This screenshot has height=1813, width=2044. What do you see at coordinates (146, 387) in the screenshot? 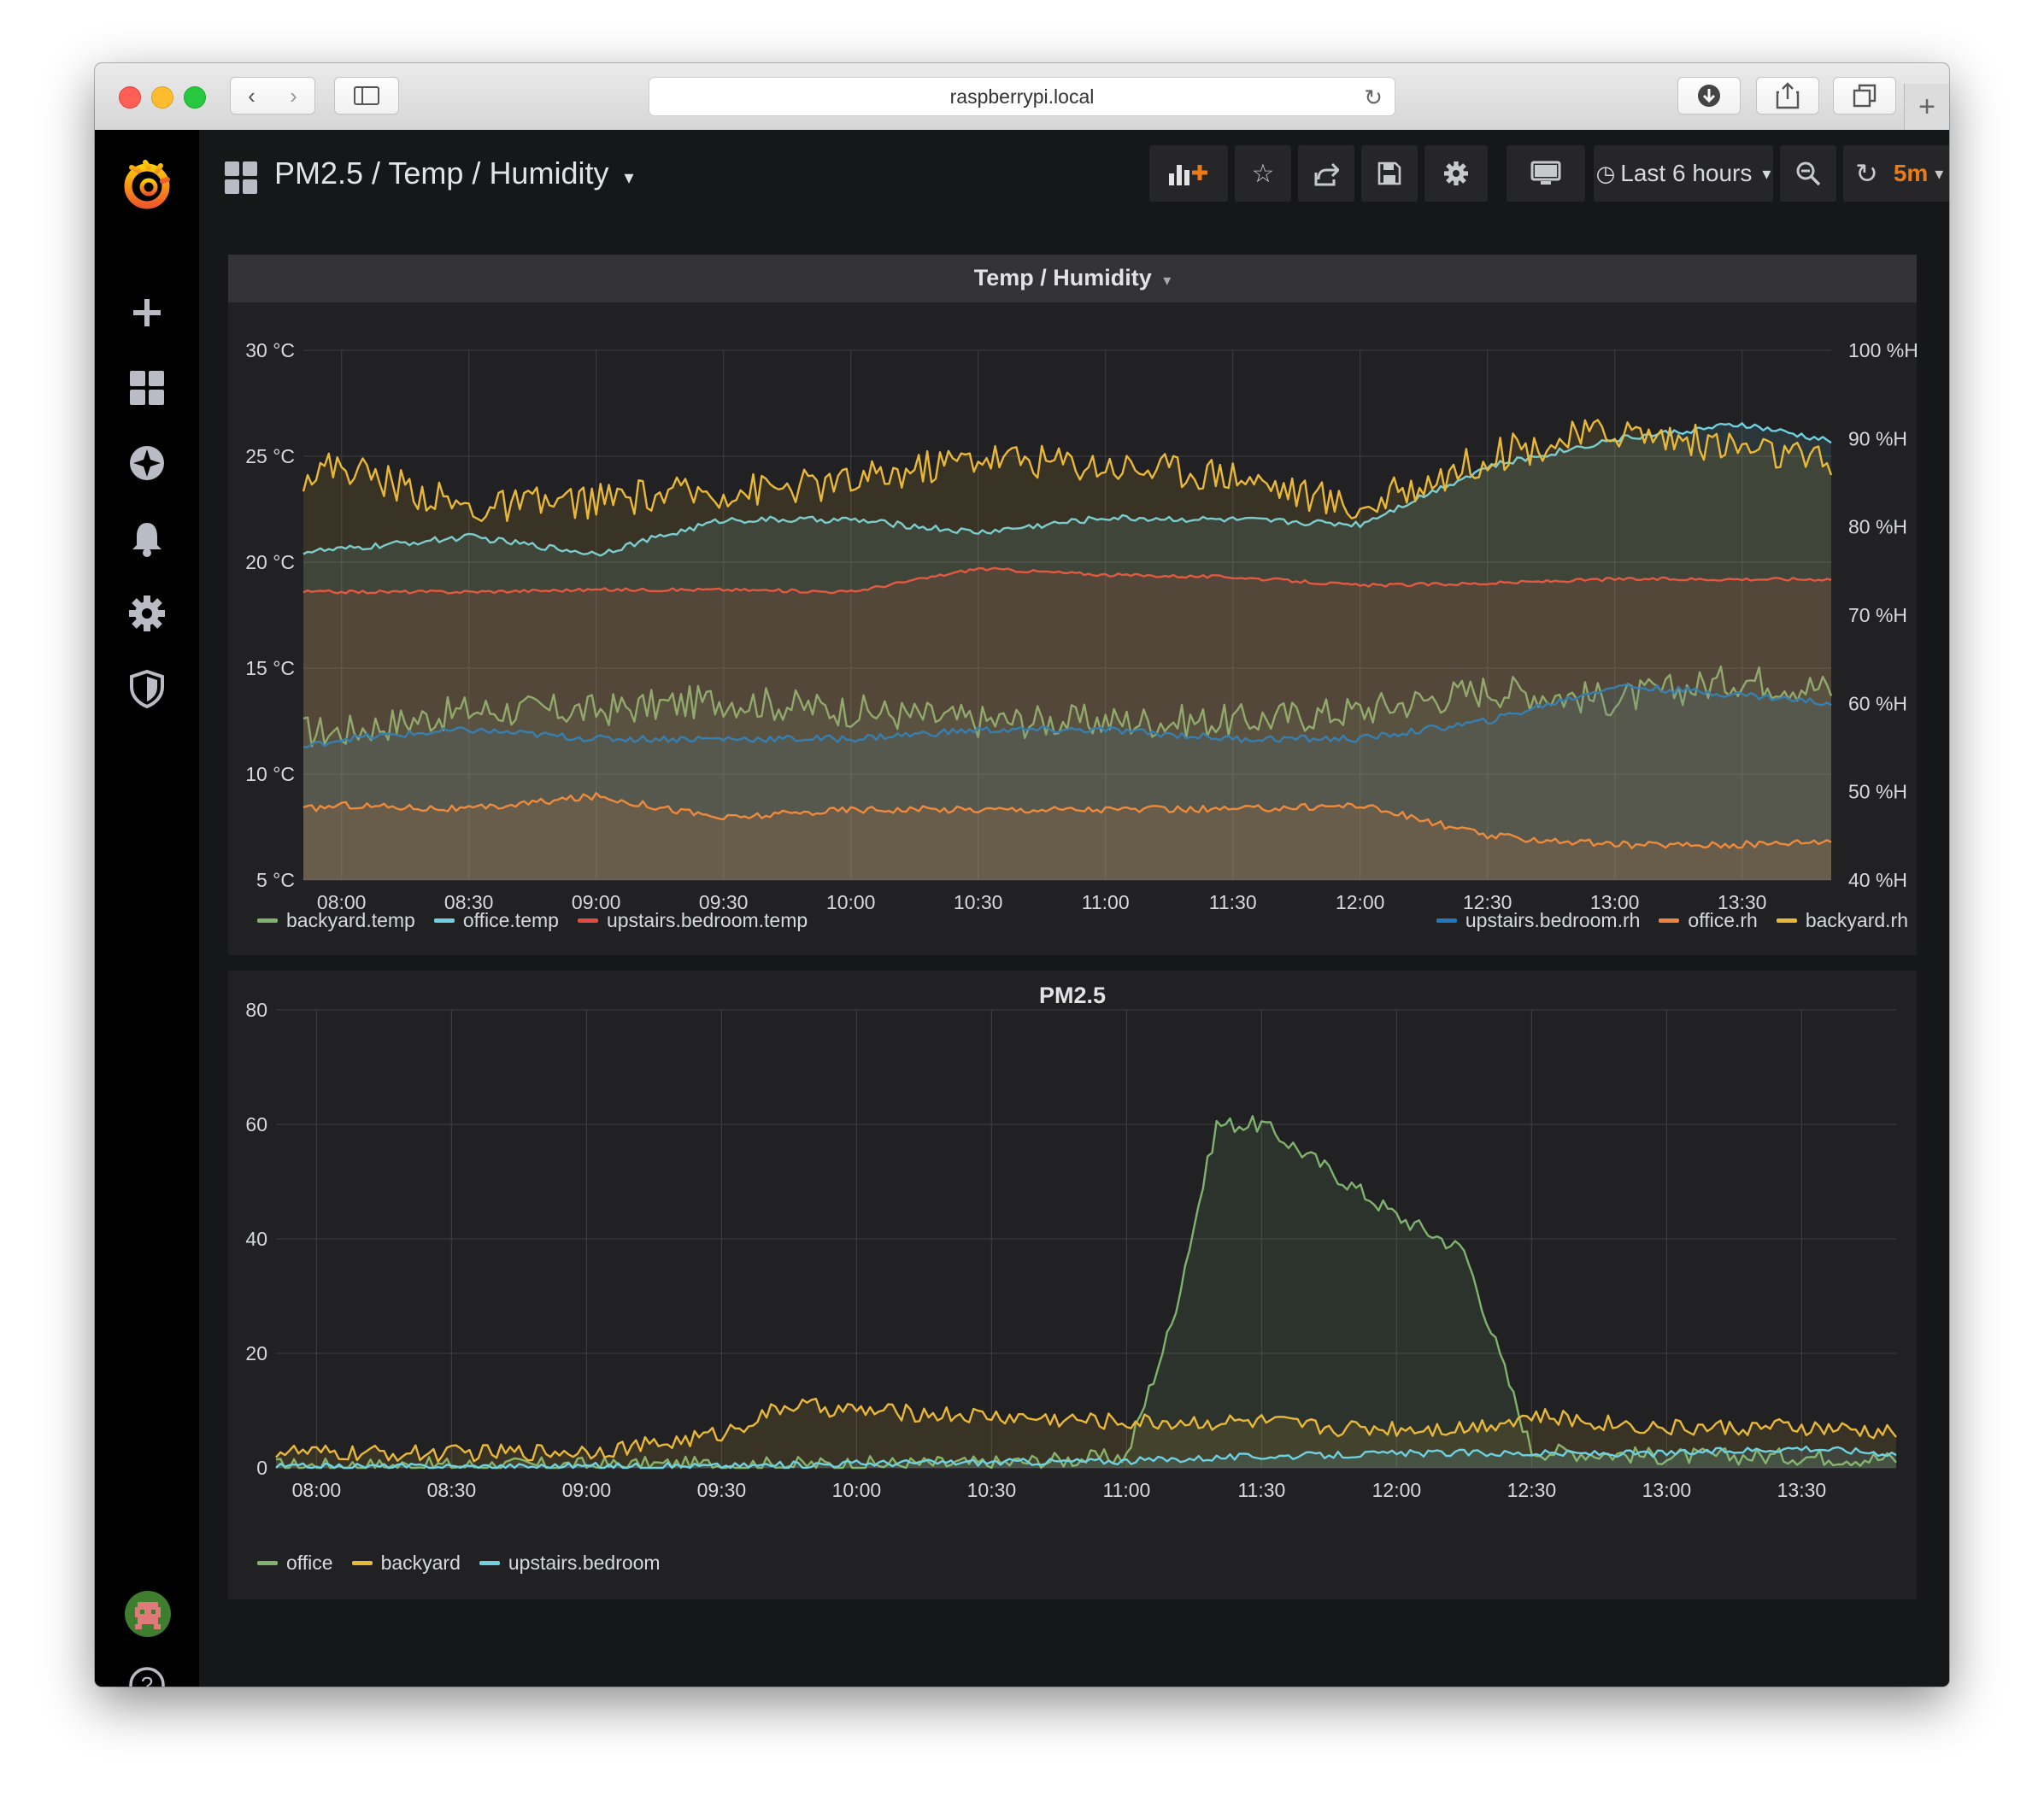
I see `dashboards-icon` at bounding box center [146, 387].